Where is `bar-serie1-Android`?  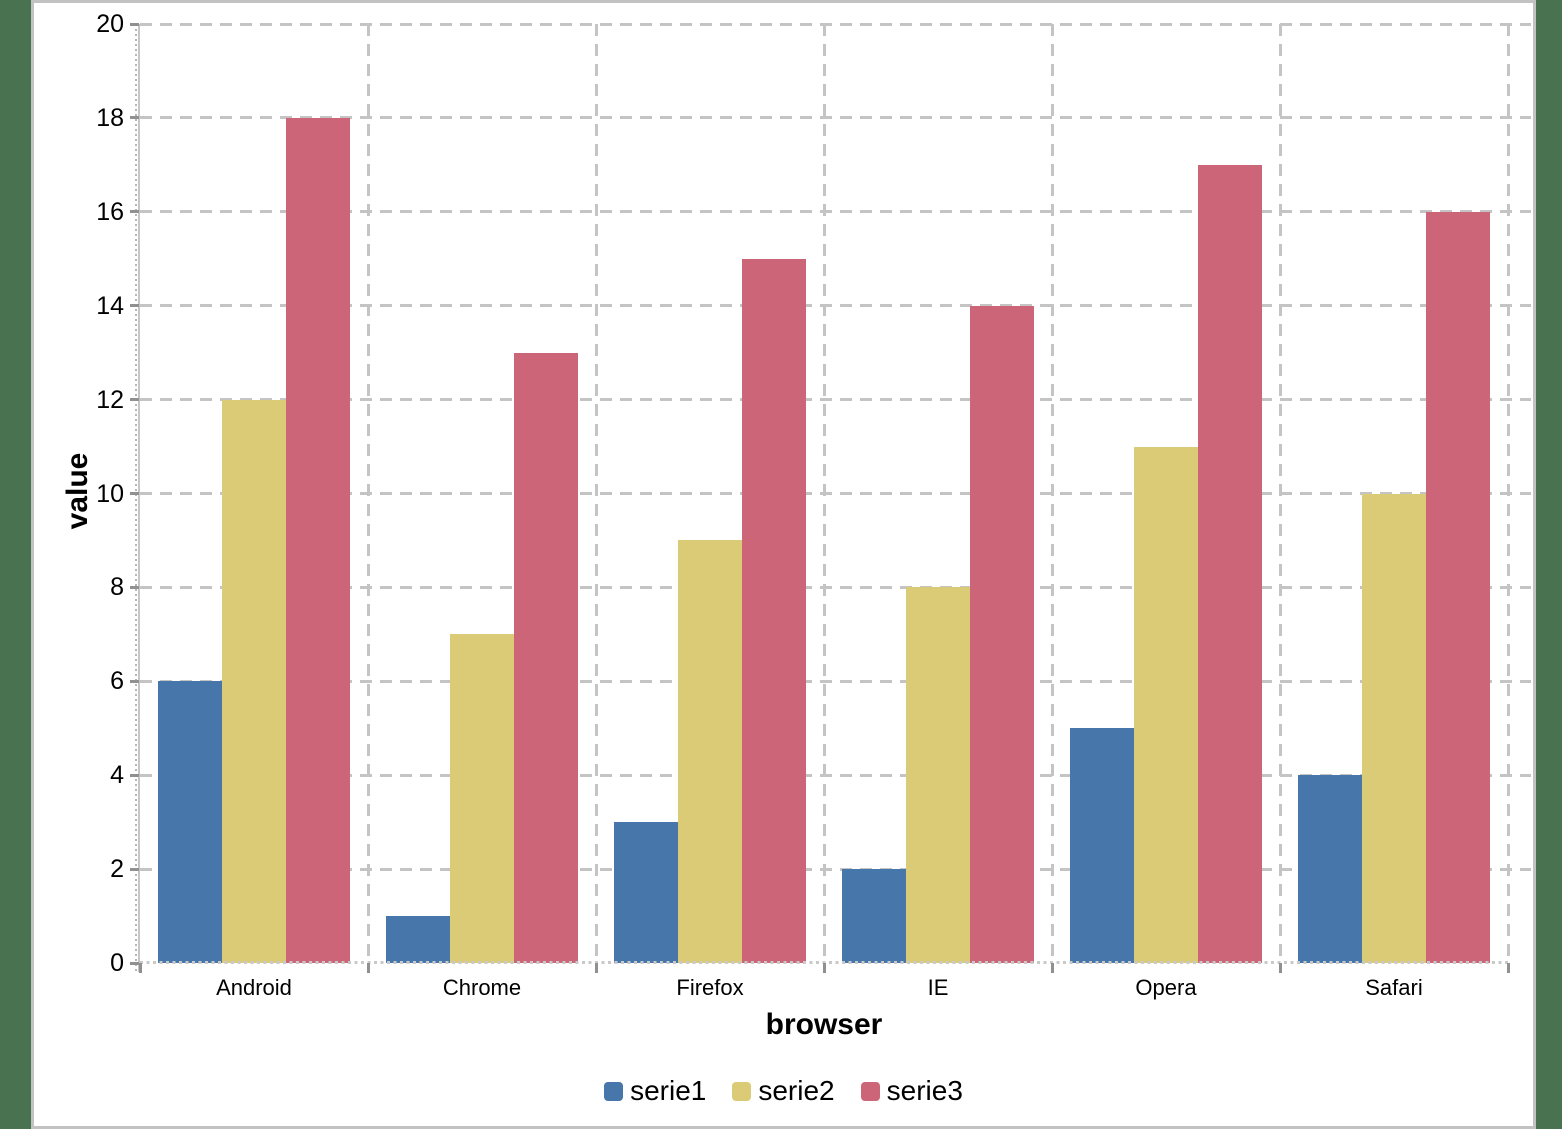 bar-serie1-Android is located at coordinates (190, 822).